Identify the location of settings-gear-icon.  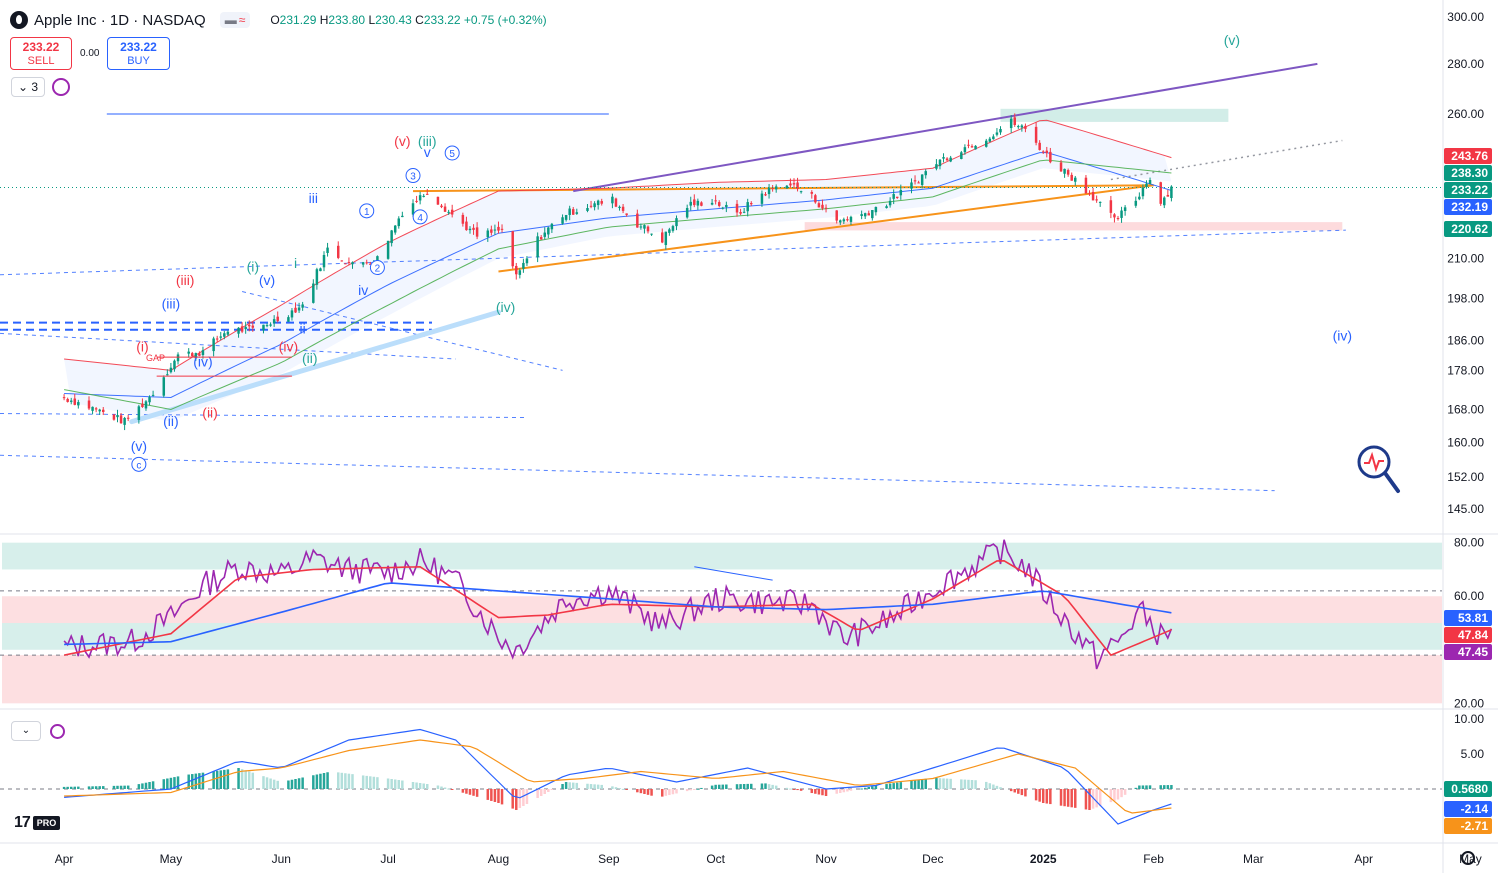
(1468, 858).